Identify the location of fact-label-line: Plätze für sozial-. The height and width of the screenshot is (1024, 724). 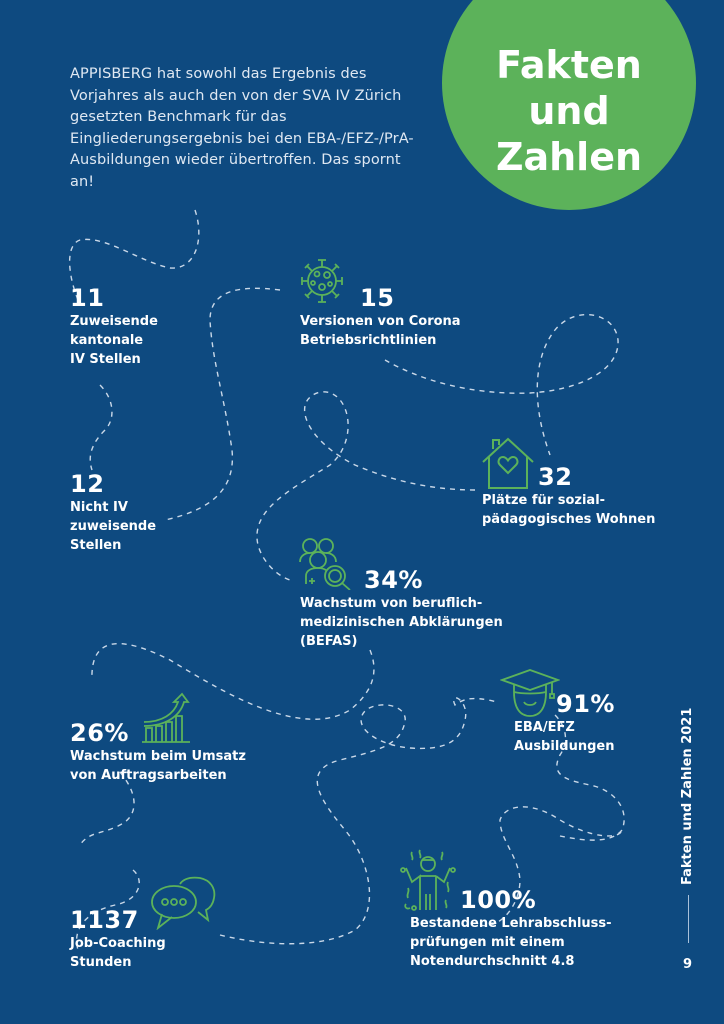
(544, 500).